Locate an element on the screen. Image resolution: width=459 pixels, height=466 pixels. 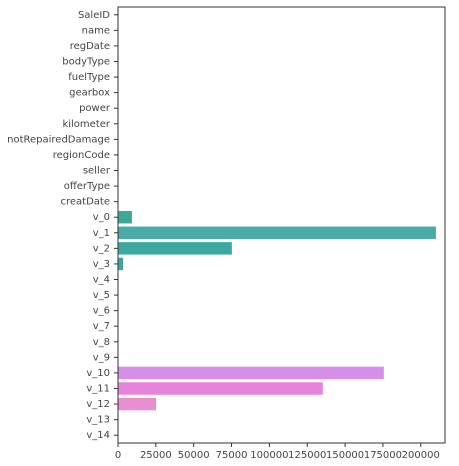
y-tick-label: v_0 is located at coordinates (101, 217).